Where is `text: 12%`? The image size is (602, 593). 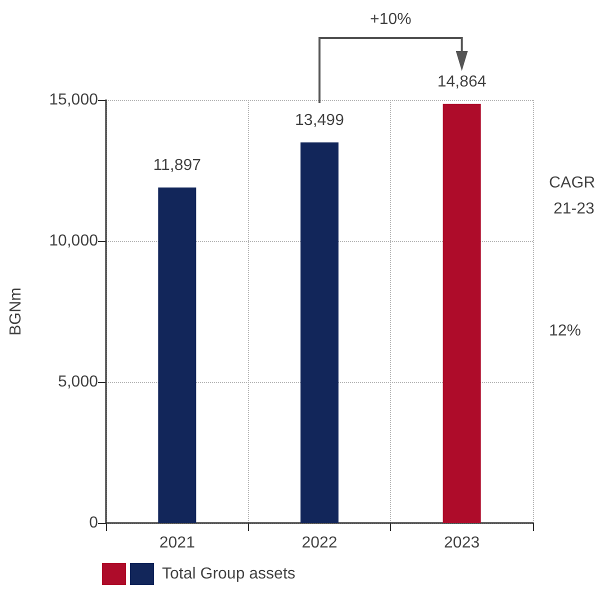
text: 12% is located at coordinates (565, 331).